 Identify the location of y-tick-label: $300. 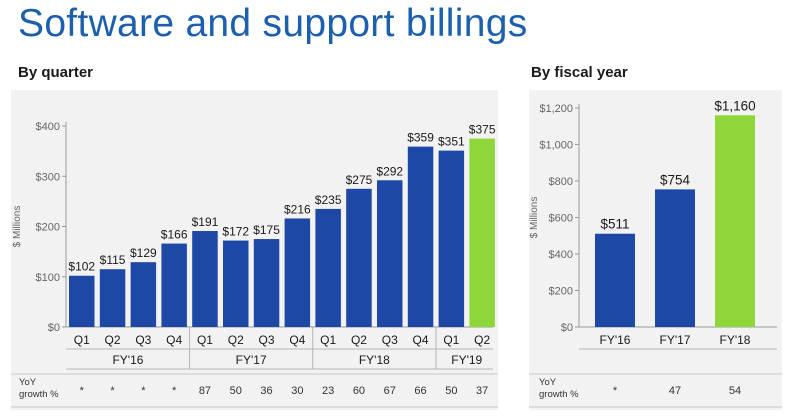
(48, 177).